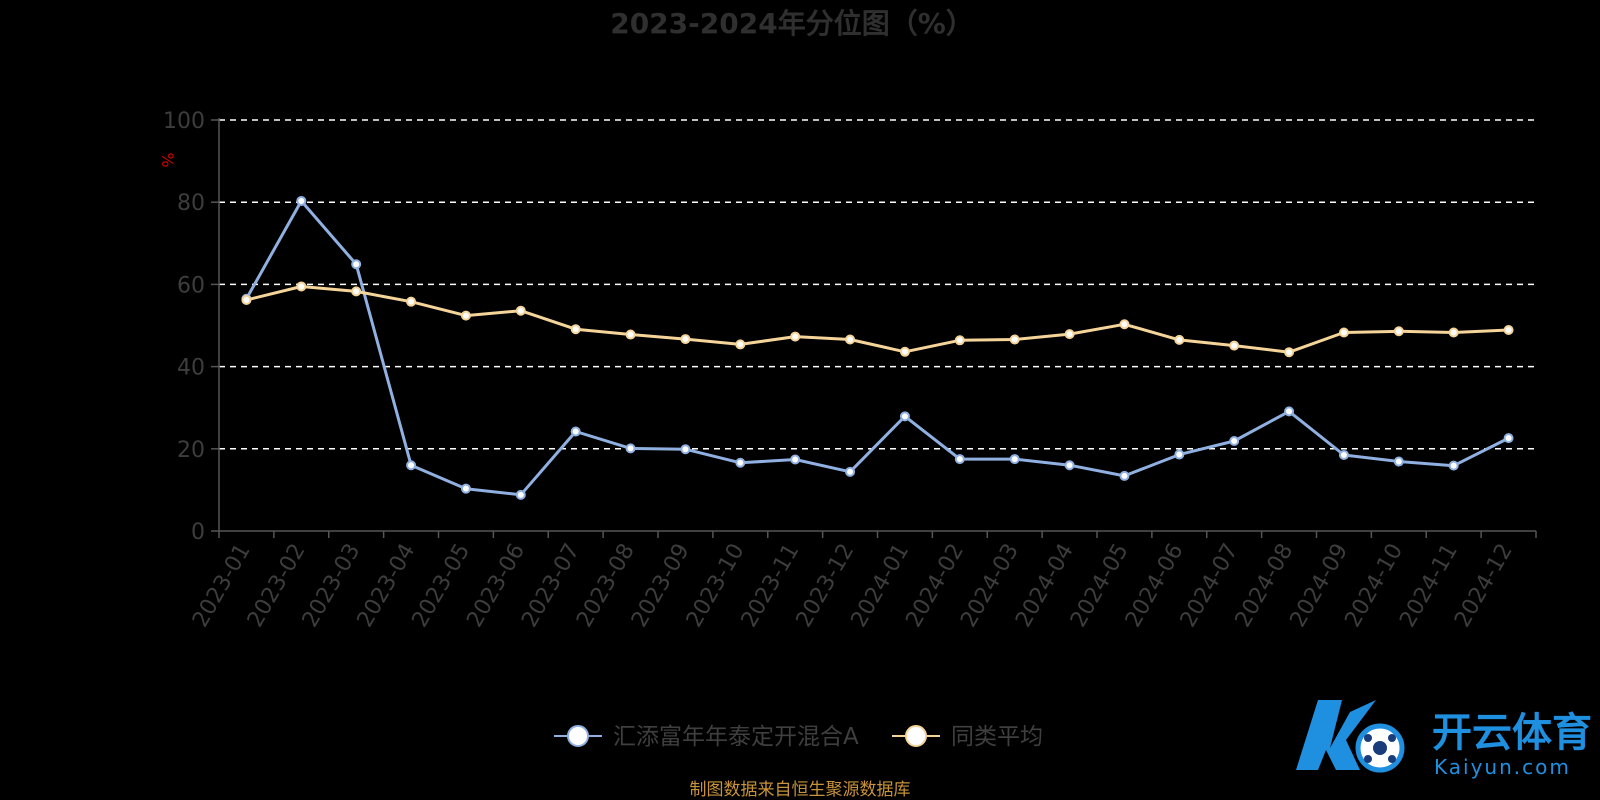  I want to click on source-note: 制图数据来自恒生聚源数据库, so click(800, 790).